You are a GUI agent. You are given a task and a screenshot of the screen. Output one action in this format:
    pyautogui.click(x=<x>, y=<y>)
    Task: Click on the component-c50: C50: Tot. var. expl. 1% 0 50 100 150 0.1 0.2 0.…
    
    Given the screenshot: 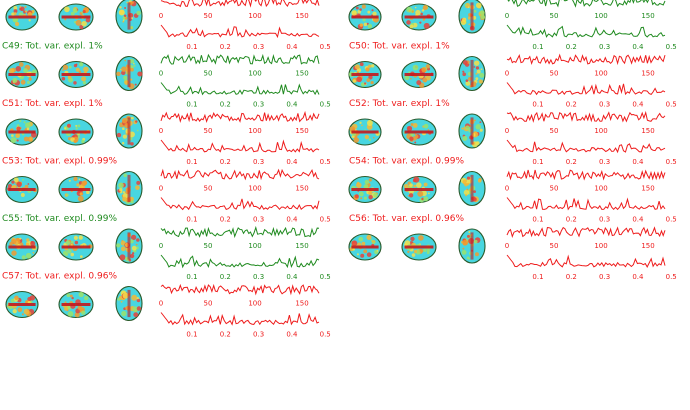 What is the action you would take?
    pyautogui.click(x=512, y=75)
    